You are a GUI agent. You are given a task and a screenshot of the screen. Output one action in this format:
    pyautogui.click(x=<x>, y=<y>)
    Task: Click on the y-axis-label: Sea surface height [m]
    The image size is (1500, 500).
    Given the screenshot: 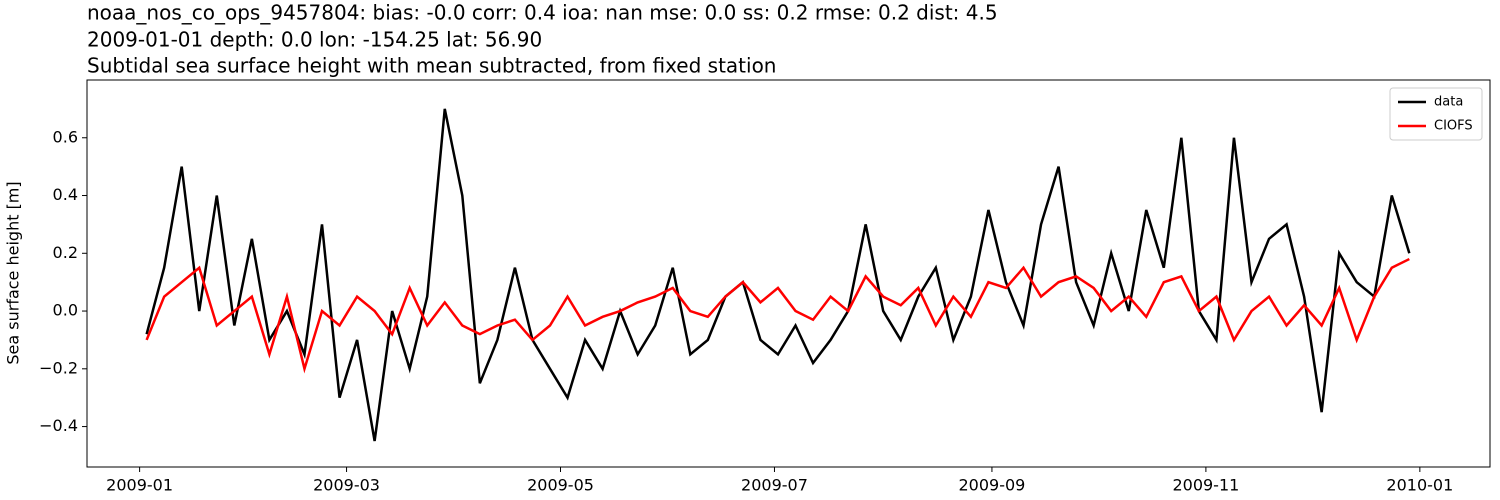 What is the action you would take?
    pyautogui.click(x=13, y=272)
    